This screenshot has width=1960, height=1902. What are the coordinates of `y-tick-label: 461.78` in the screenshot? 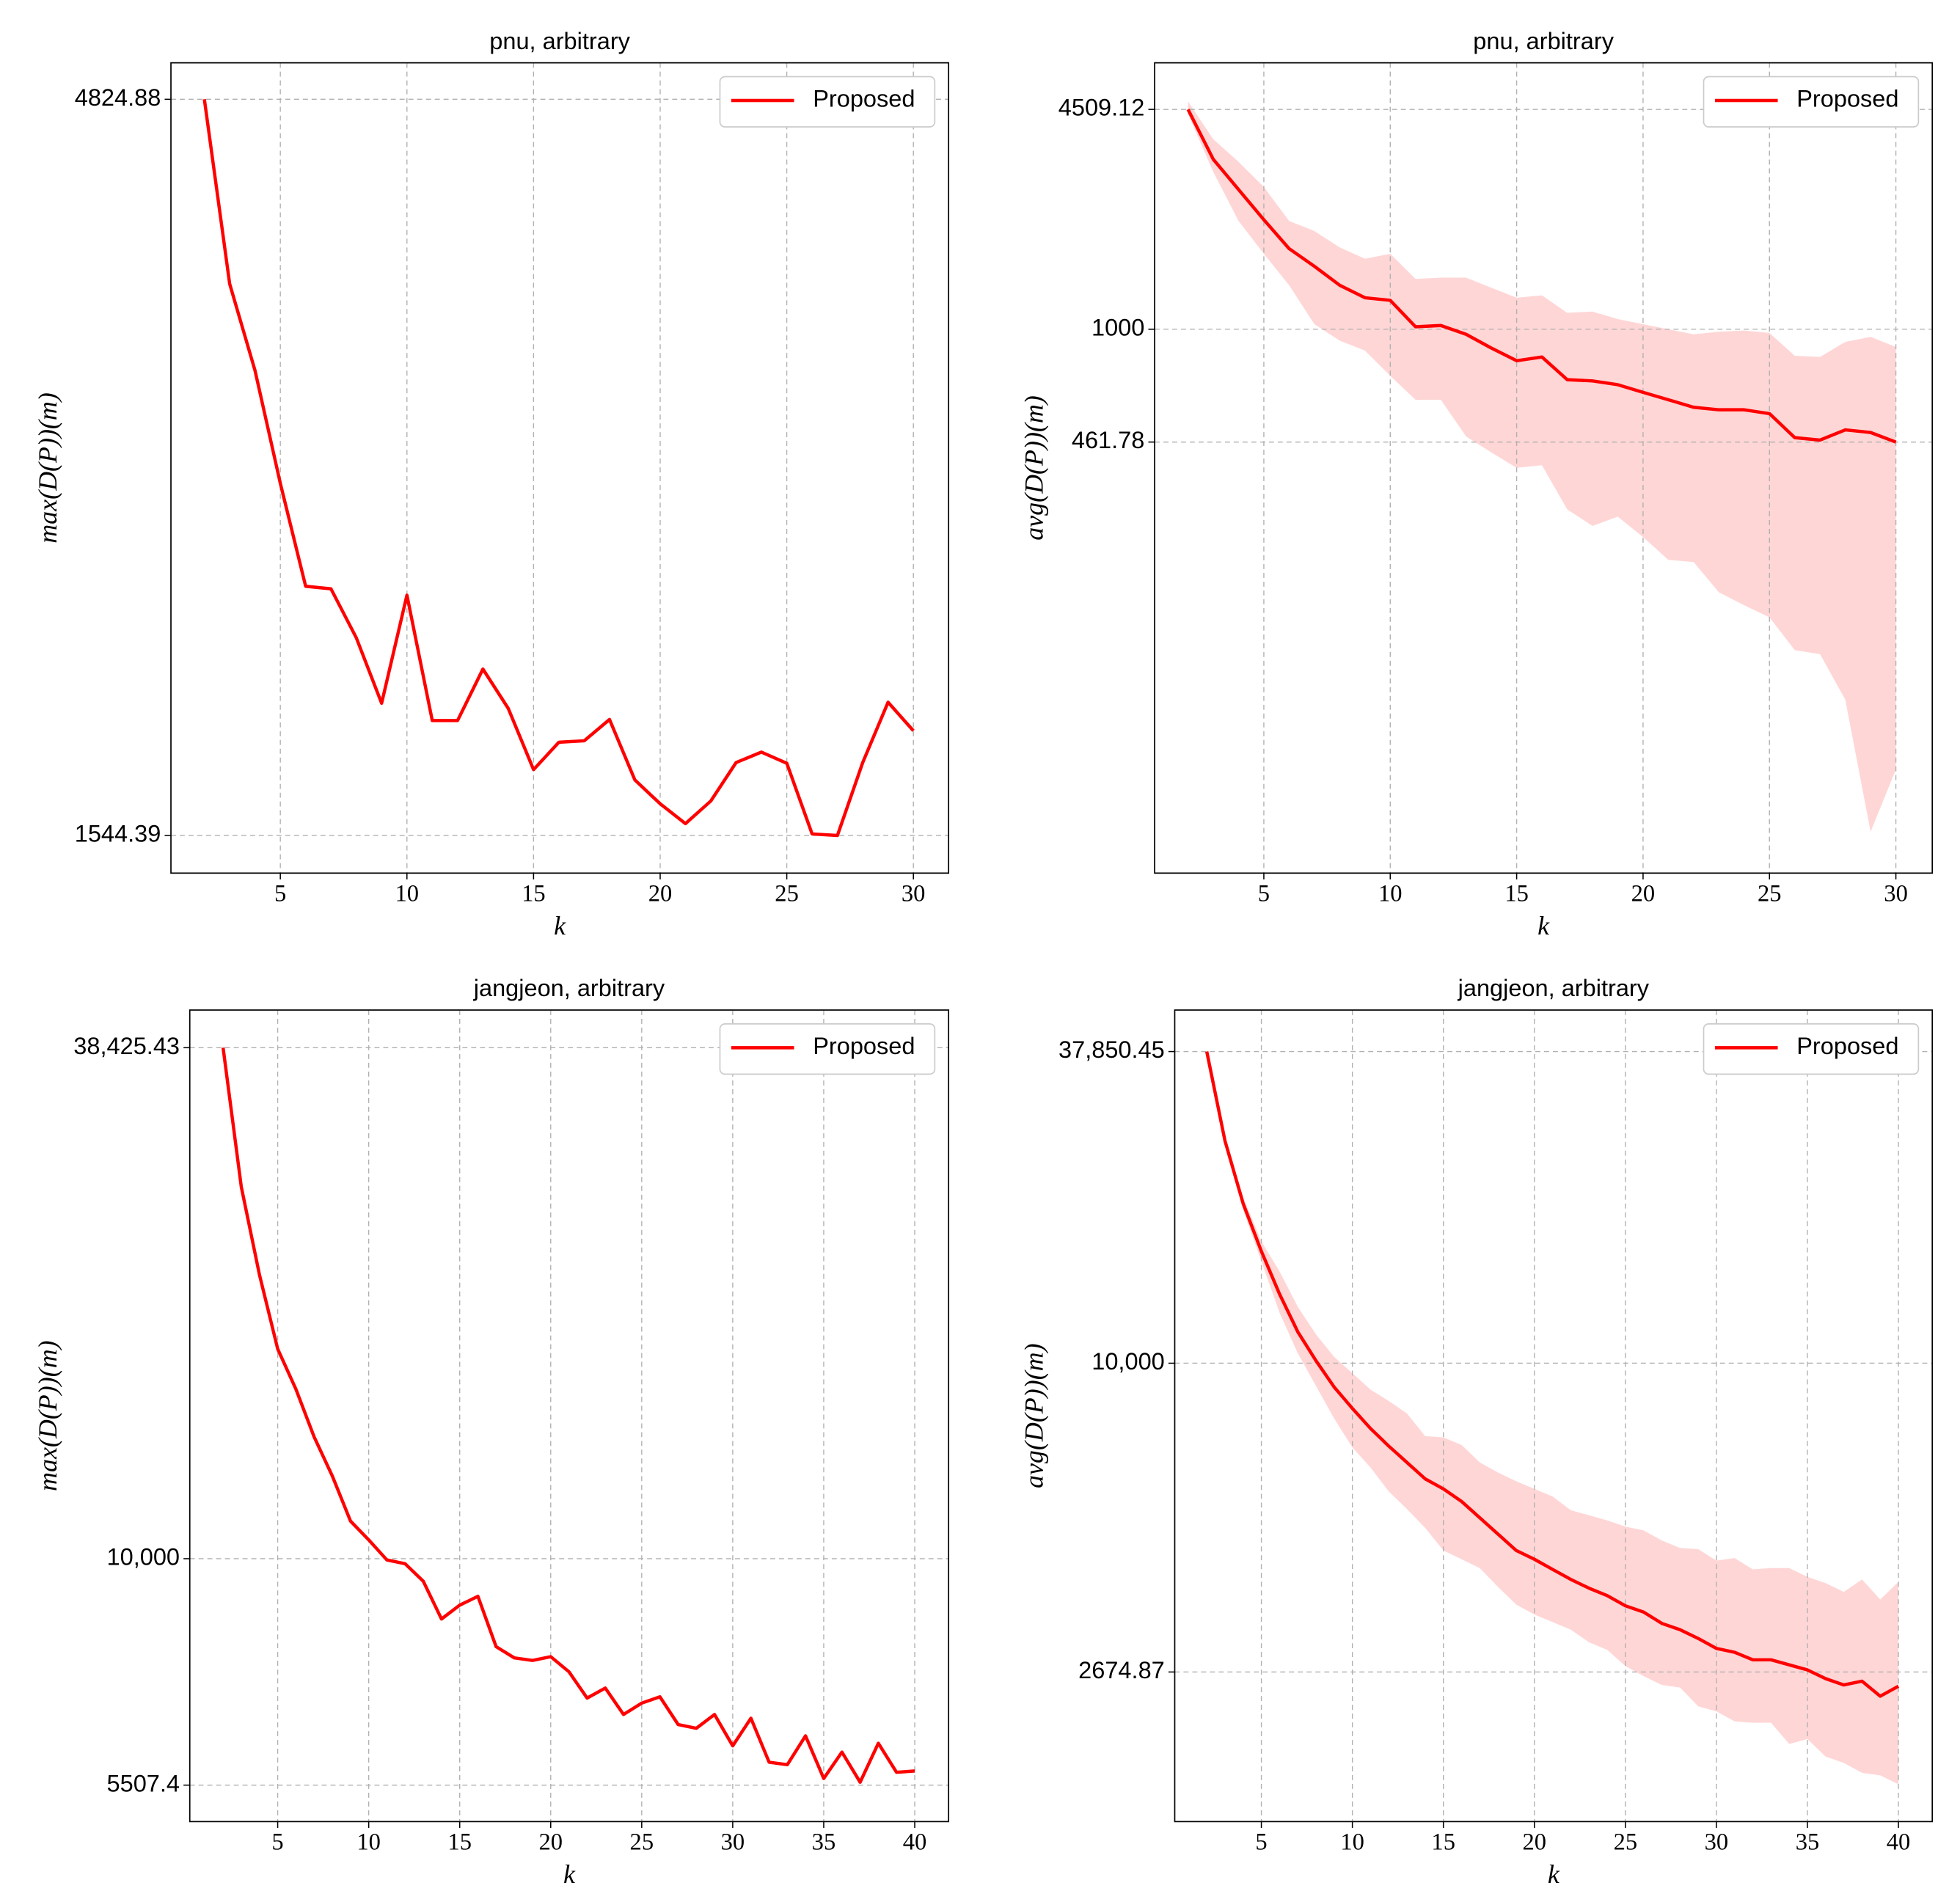 It's located at (1108, 440).